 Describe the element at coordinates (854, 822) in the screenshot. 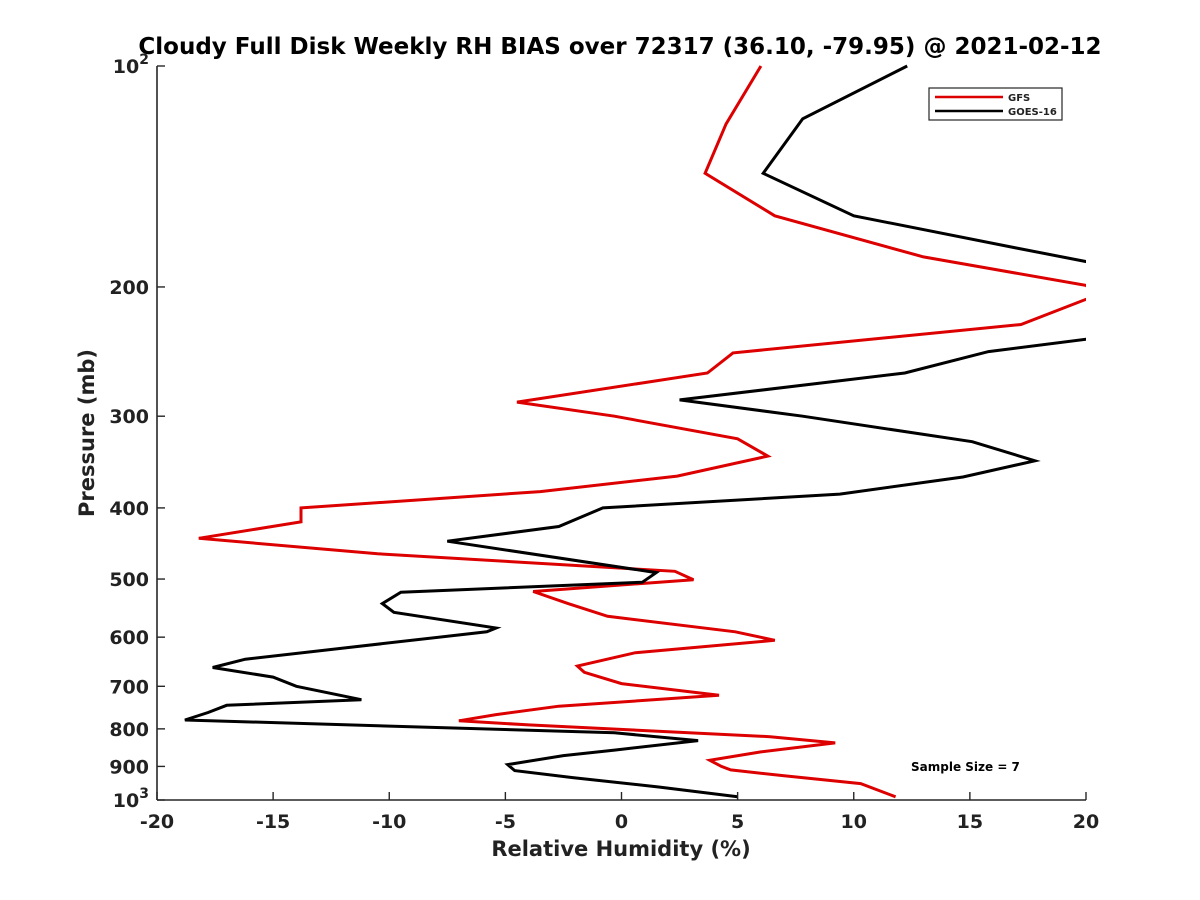

I see `x-tick-label: 10` at that location.